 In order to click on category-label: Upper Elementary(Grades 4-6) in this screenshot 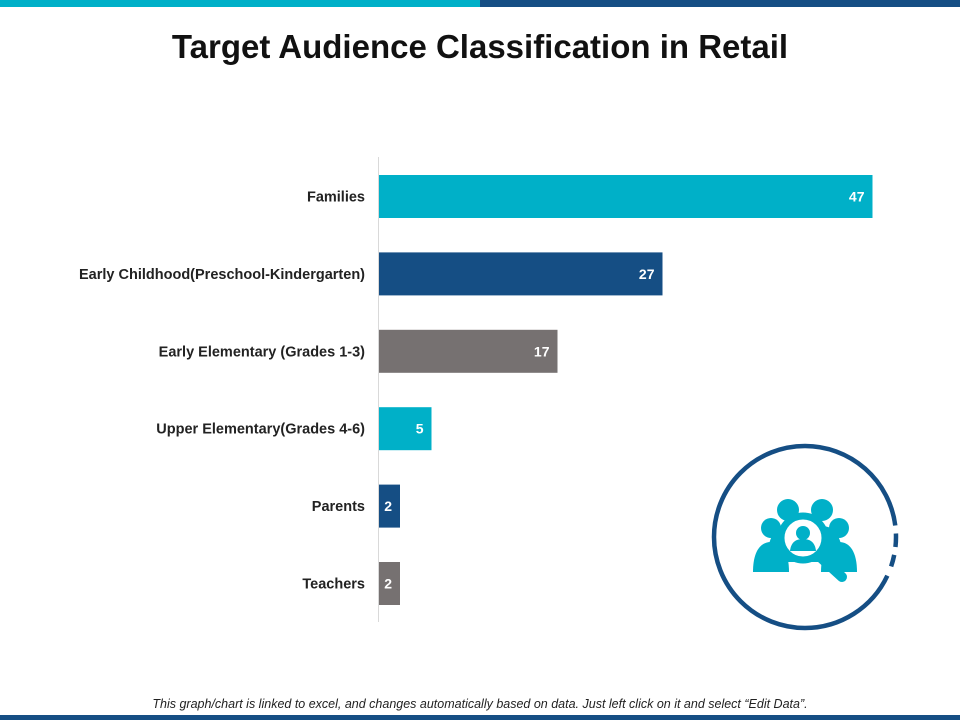, I will do `click(260, 430)`.